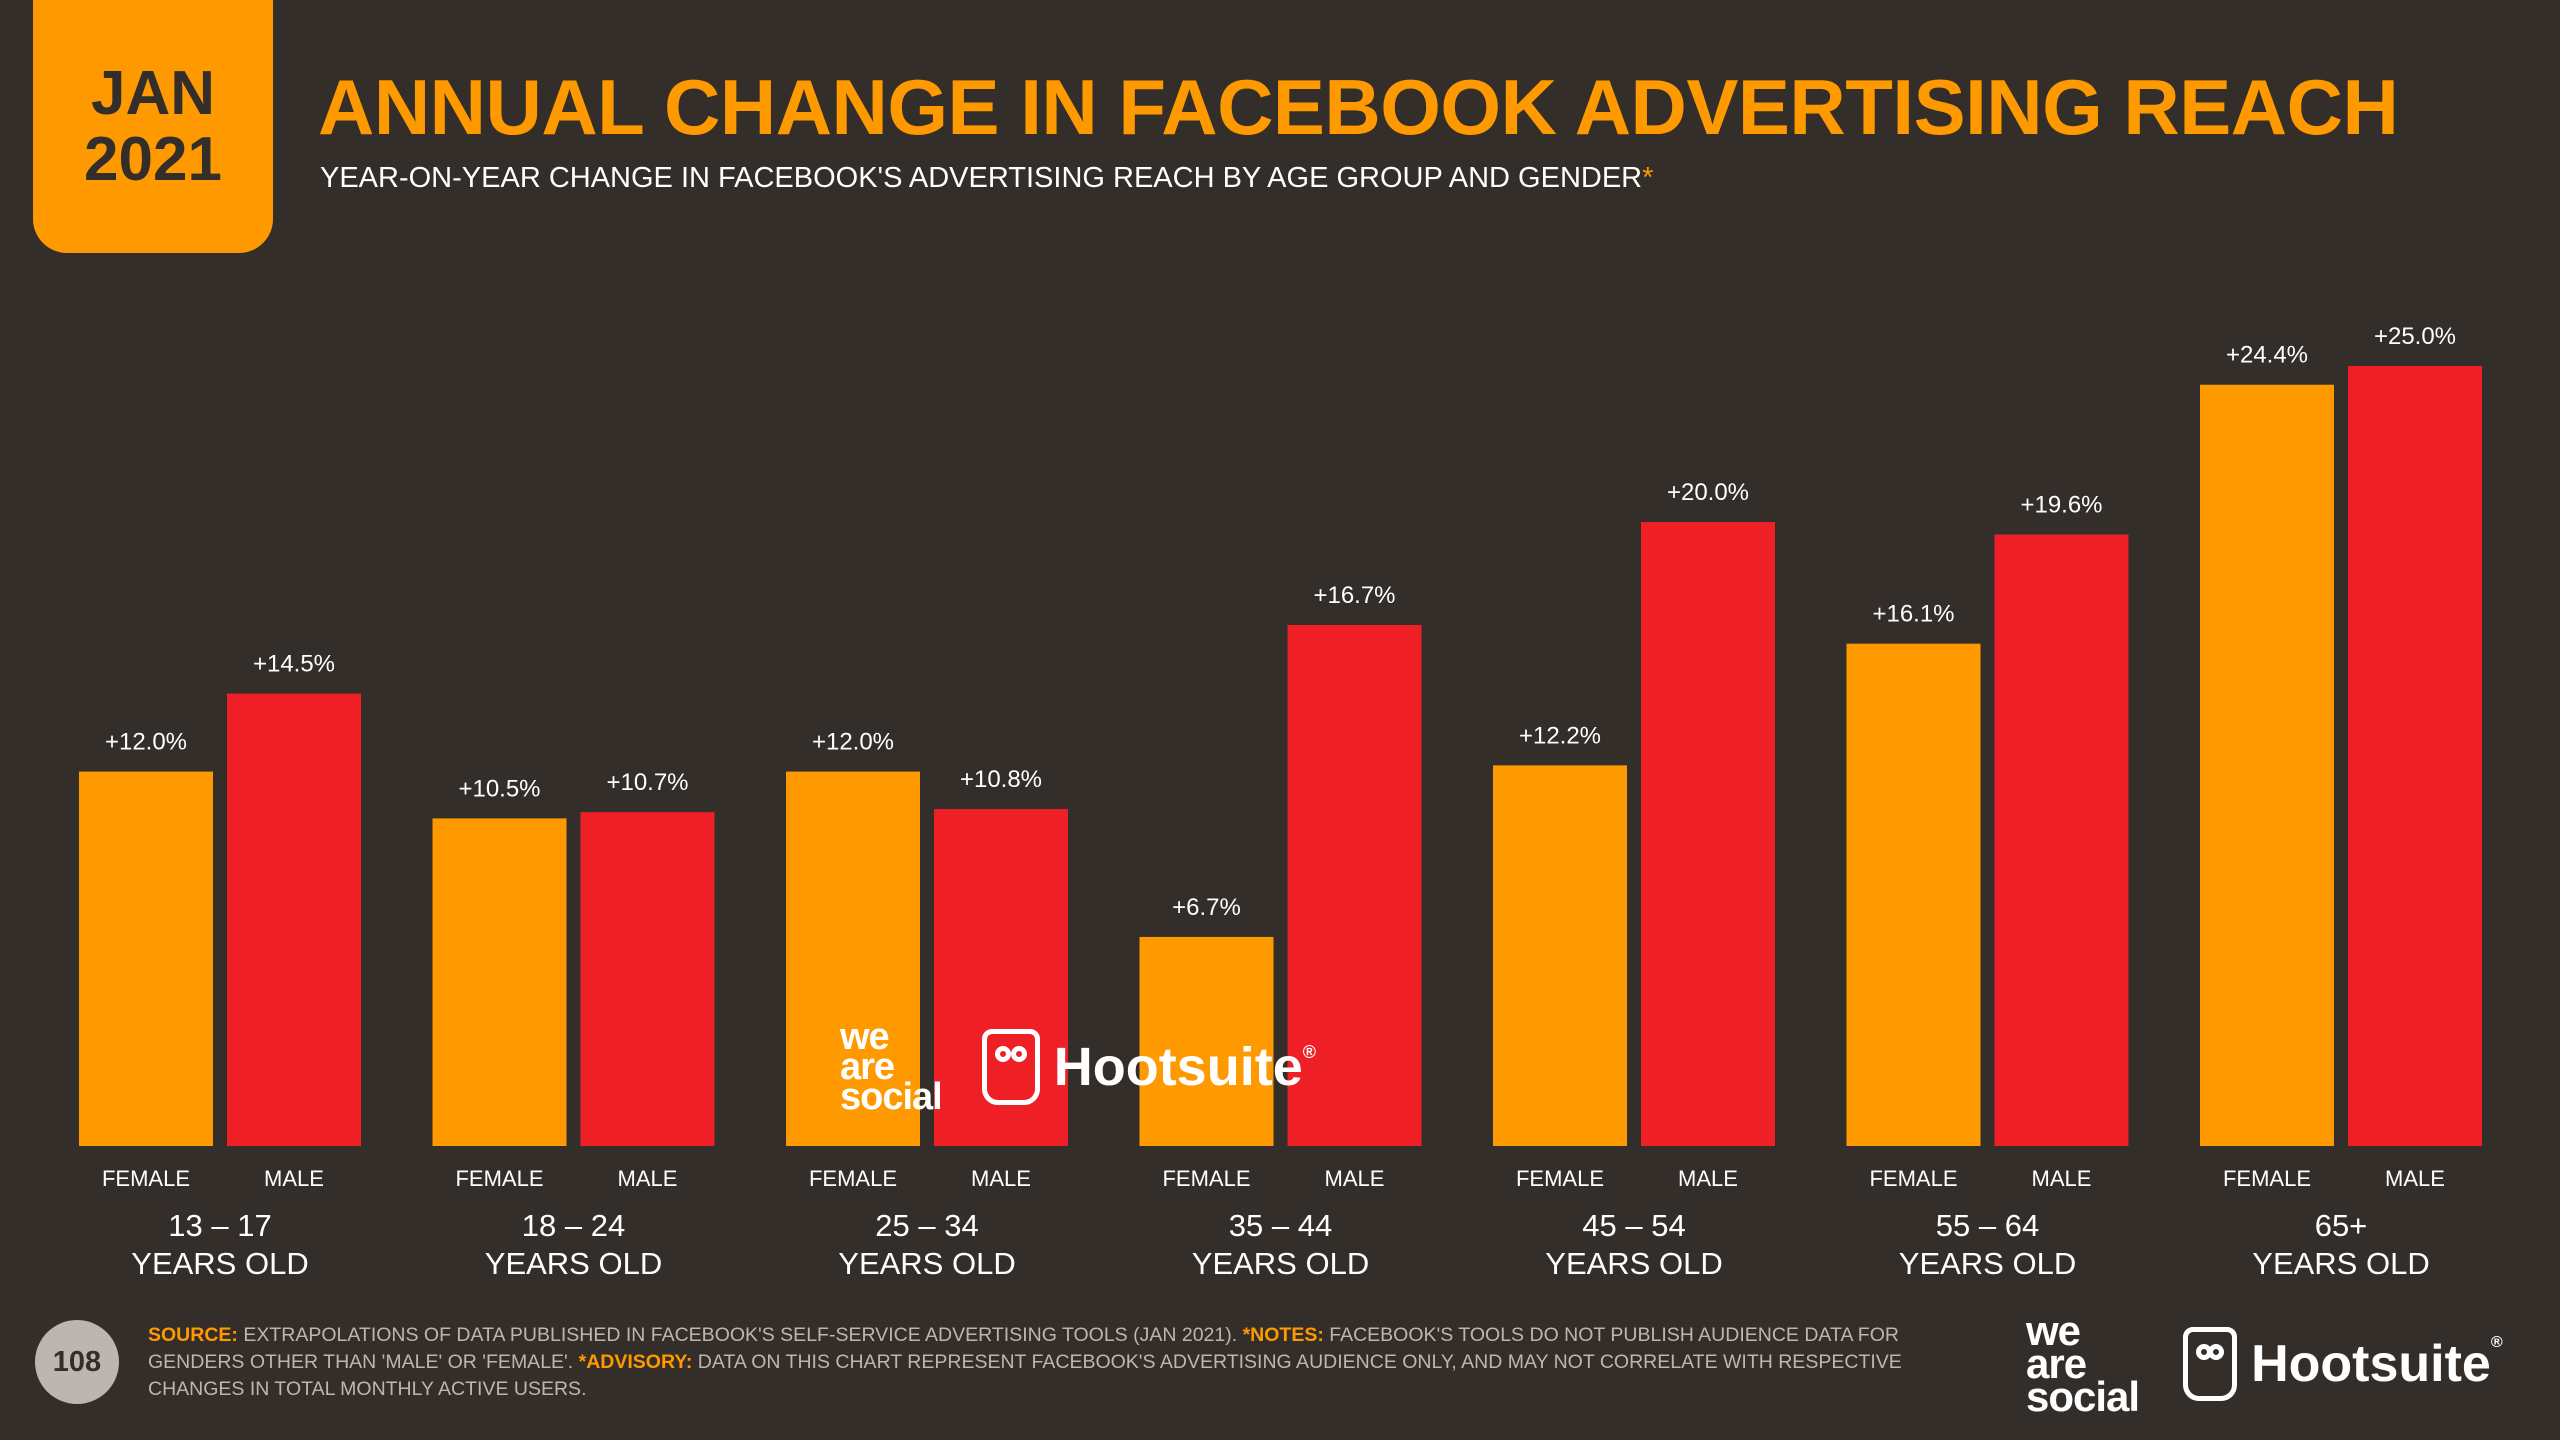  What do you see at coordinates (926, 1225) in the screenshot?
I see `age-range-label-3: 25 – 34` at bounding box center [926, 1225].